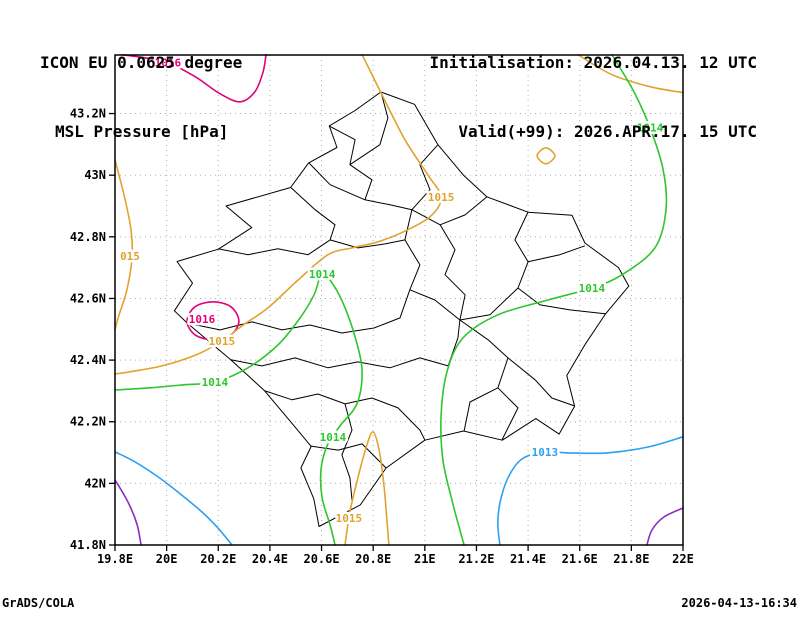  What do you see at coordinates (739, 603) in the screenshot?
I see `creation-timestamp: 2026-04-13-16:34` at bounding box center [739, 603].